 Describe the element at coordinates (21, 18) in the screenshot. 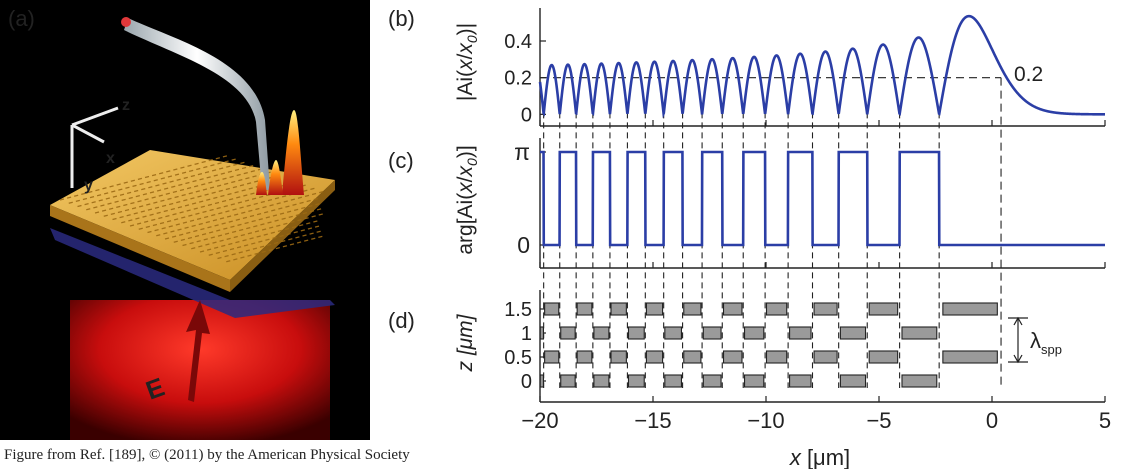

I see `panel-label-a: (a)` at that location.